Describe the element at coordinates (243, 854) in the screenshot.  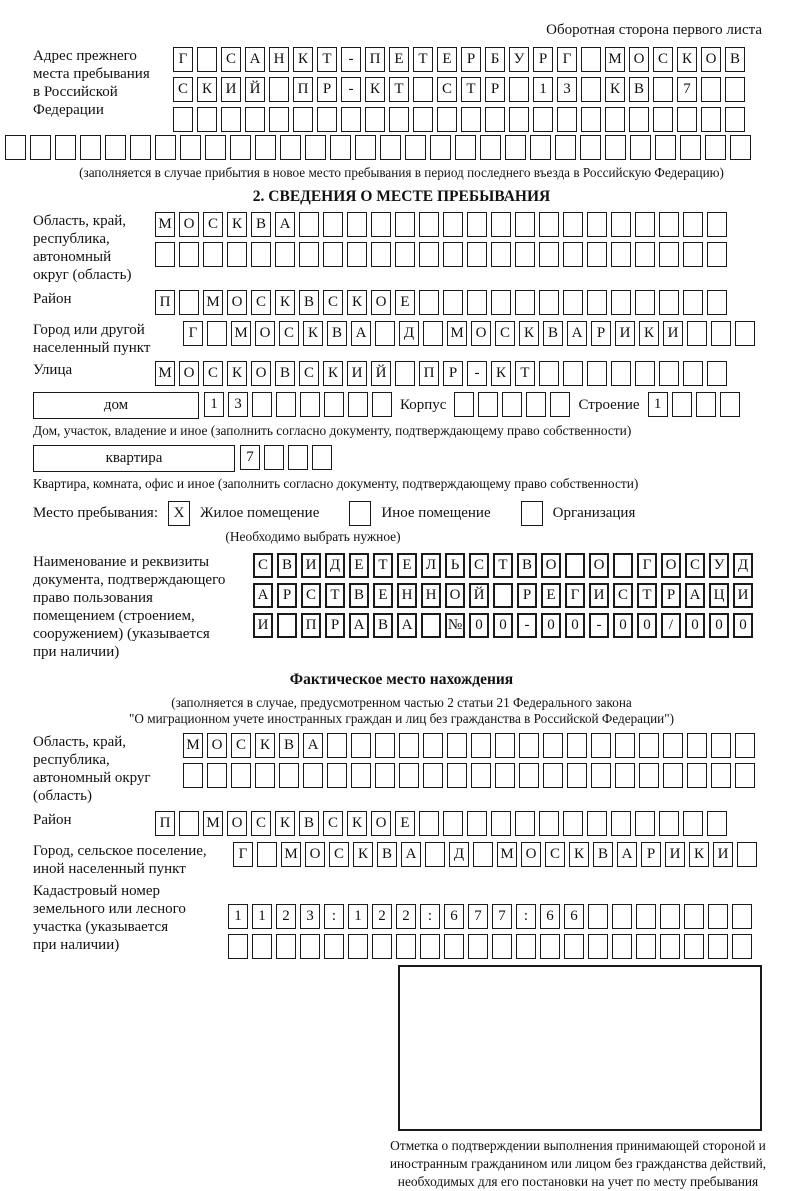
I see `char-box: Г` at that location.